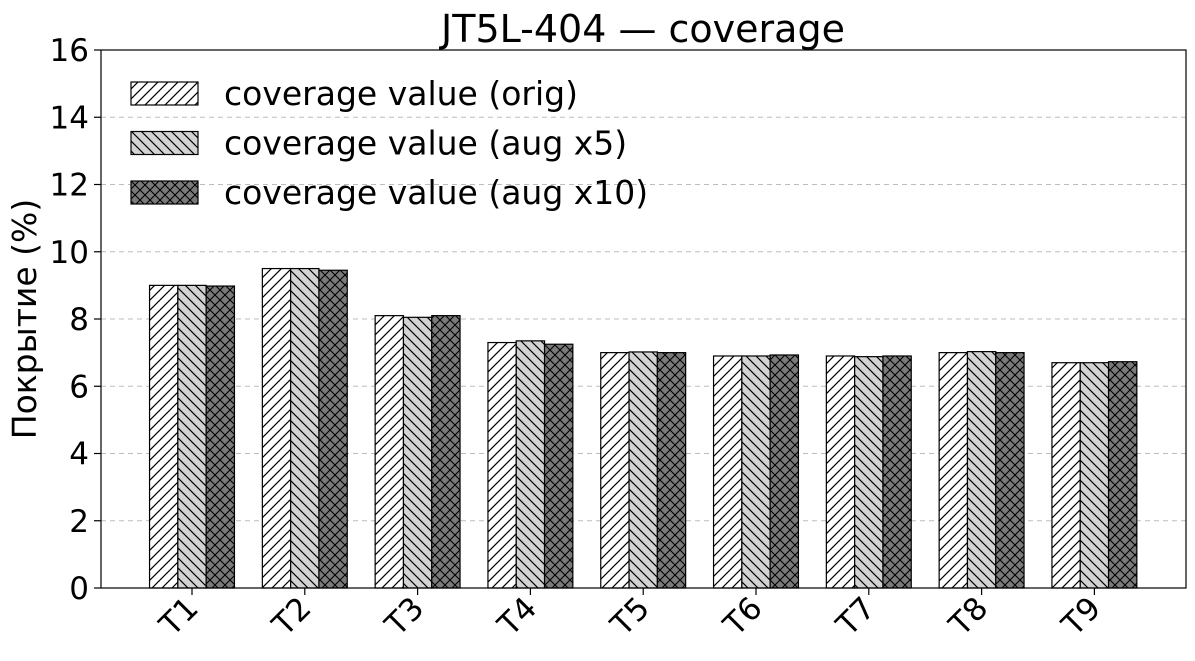  Describe the element at coordinates (856, 617) in the screenshot. I see `x-tick-label: T7` at that location.